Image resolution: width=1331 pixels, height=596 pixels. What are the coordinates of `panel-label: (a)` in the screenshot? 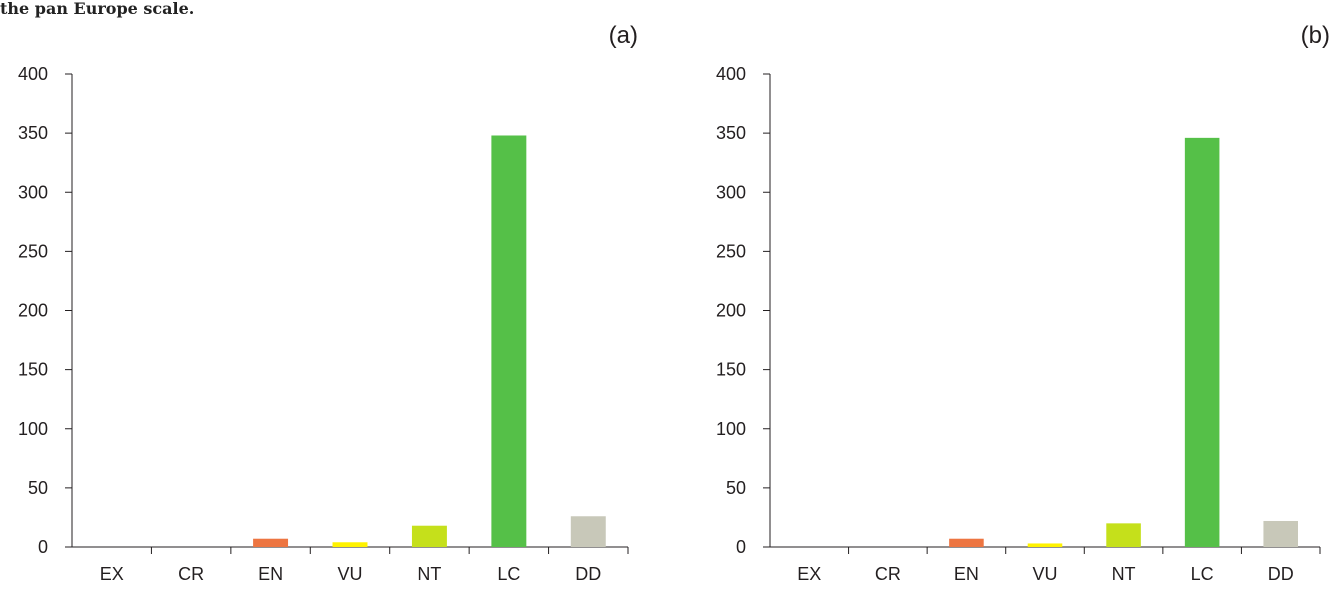 It's located at (623, 35).